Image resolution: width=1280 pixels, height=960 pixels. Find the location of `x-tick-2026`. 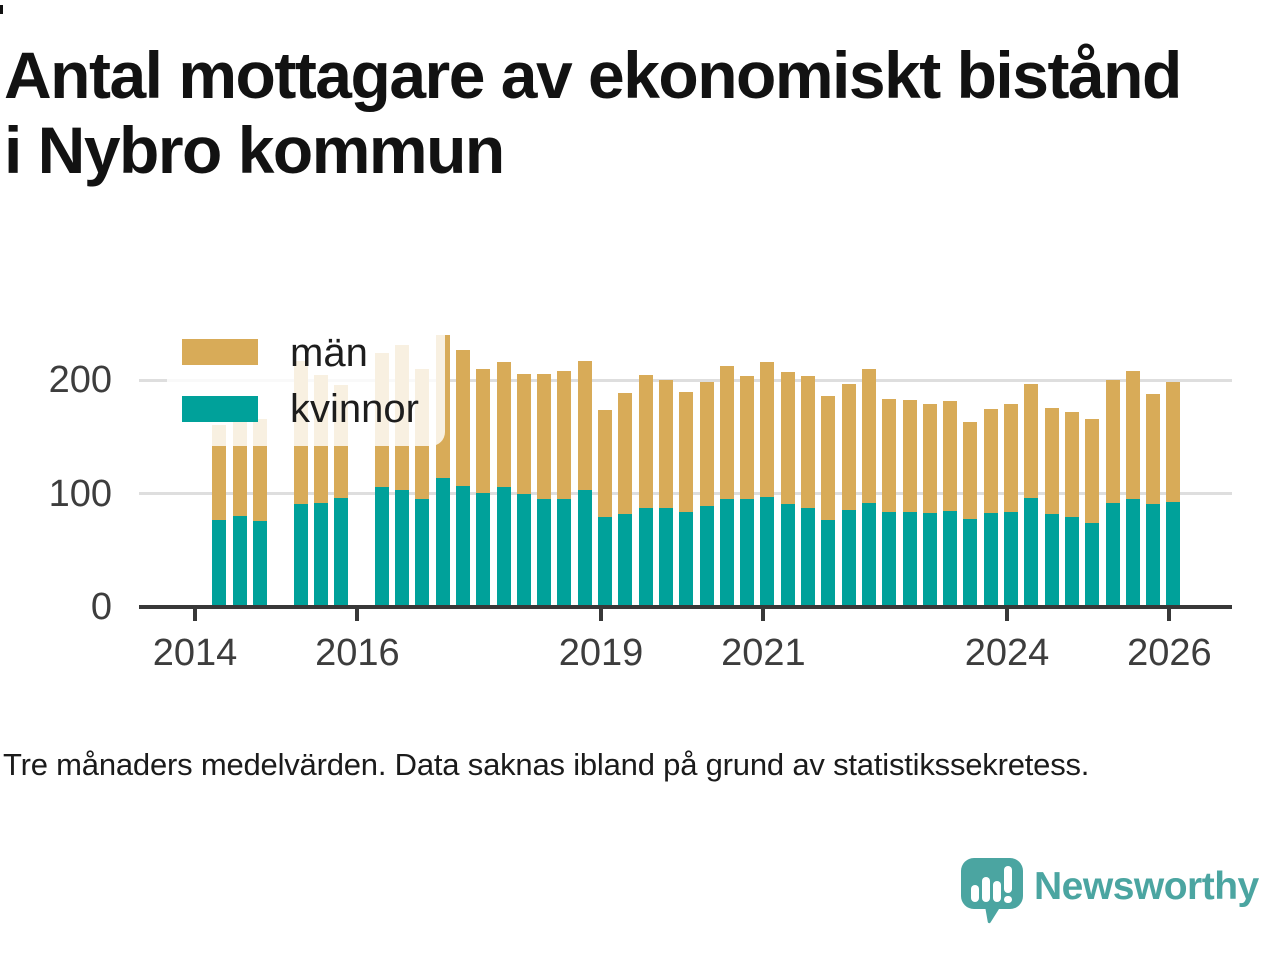

x-tick-2026 is located at coordinates (1169, 614).